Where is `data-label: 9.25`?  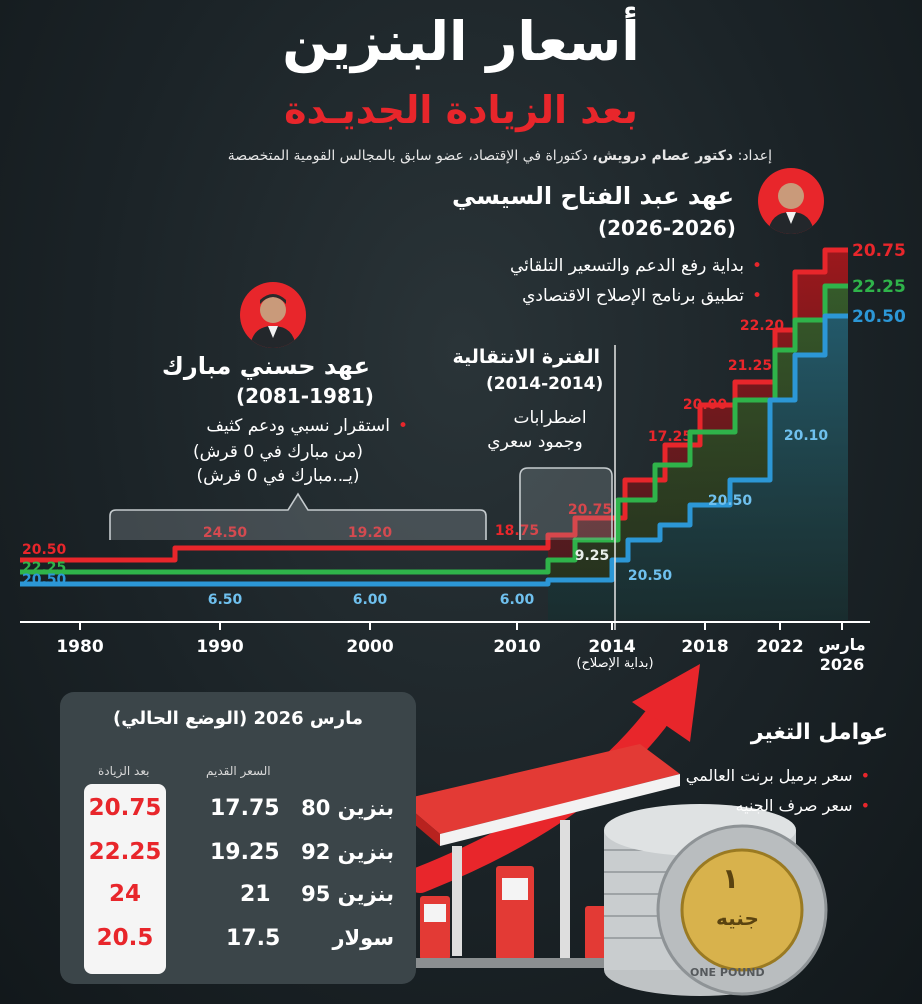
data-label: 9.25 is located at coordinates (592, 556).